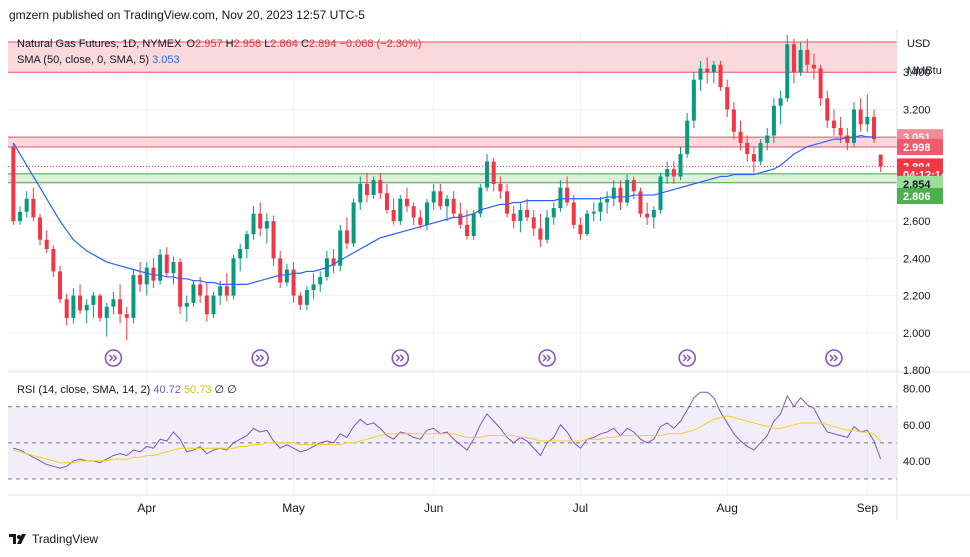 This screenshot has width=970, height=557. Describe the element at coordinates (197, 390) in the screenshot. I see `rsi-ma-value: 50.73` at that location.